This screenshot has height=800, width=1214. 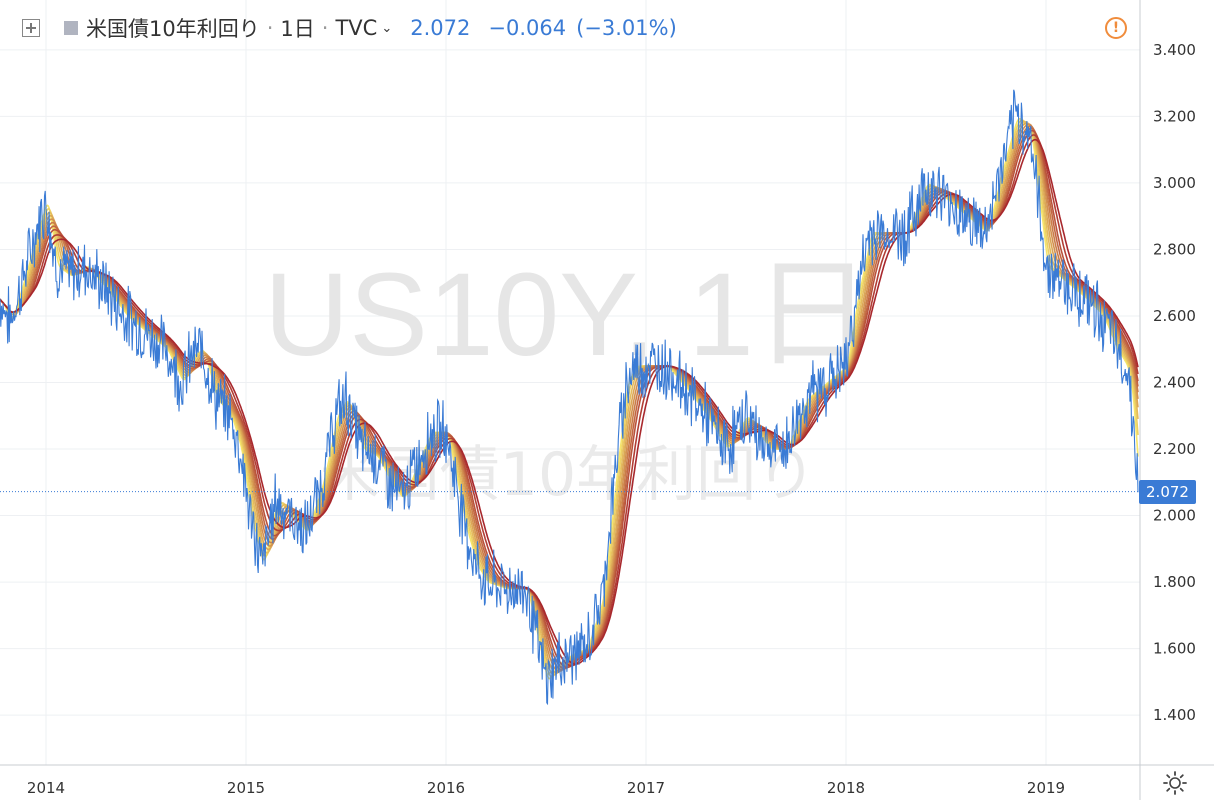 I want to click on change-value: −0.064, so click(x=527, y=28).